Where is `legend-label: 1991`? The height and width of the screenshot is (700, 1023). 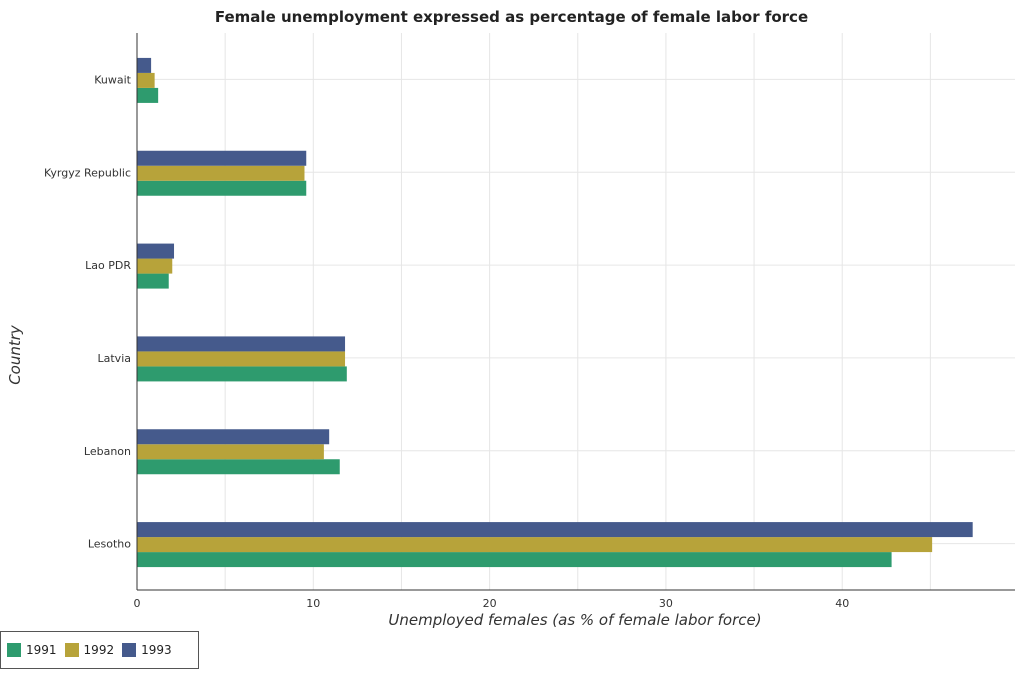
legend-label: 1991 is located at coordinates (41, 650).